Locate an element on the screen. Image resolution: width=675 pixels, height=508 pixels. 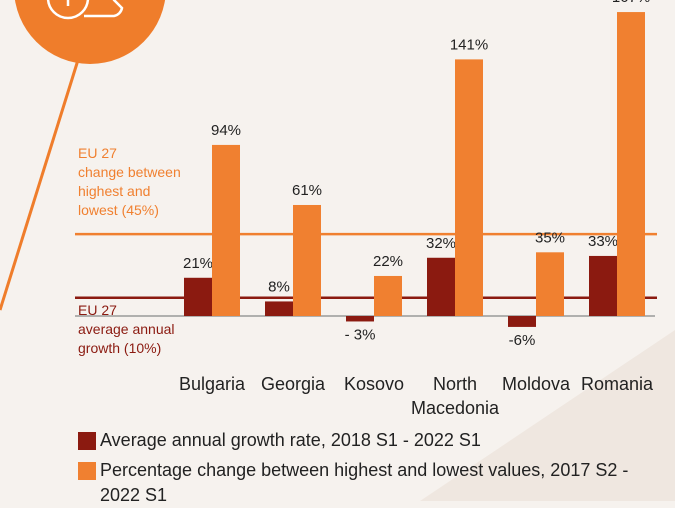
value-label: -6% is located at coordinates (522, 340).